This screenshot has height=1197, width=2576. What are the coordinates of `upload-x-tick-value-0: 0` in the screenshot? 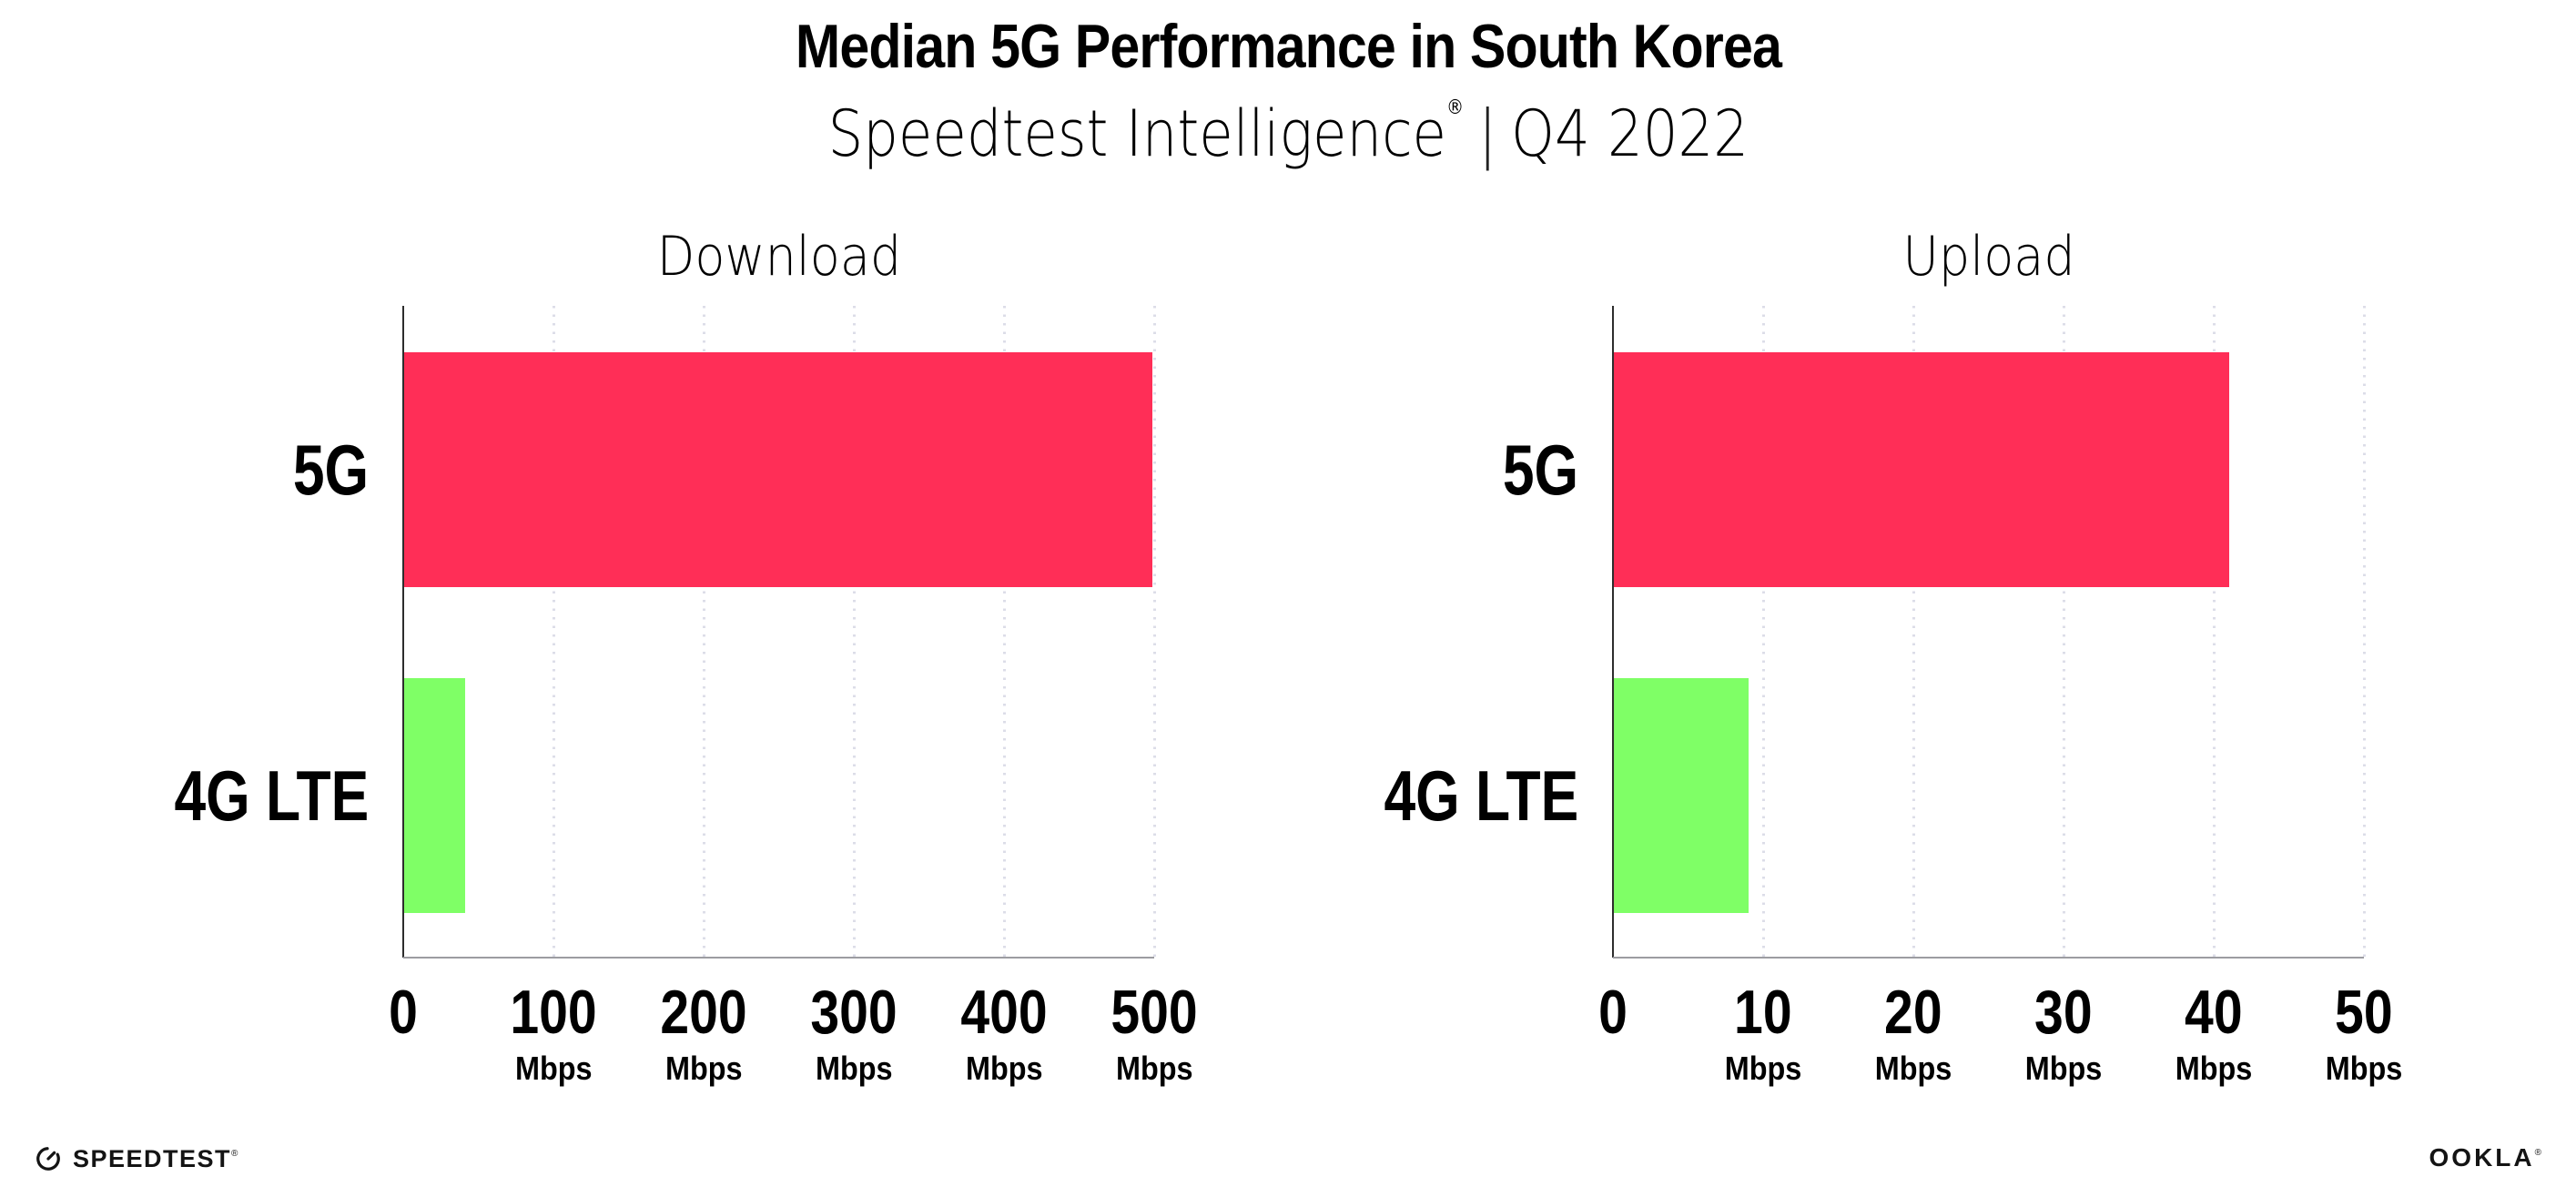 It's located at (1613, 1012).